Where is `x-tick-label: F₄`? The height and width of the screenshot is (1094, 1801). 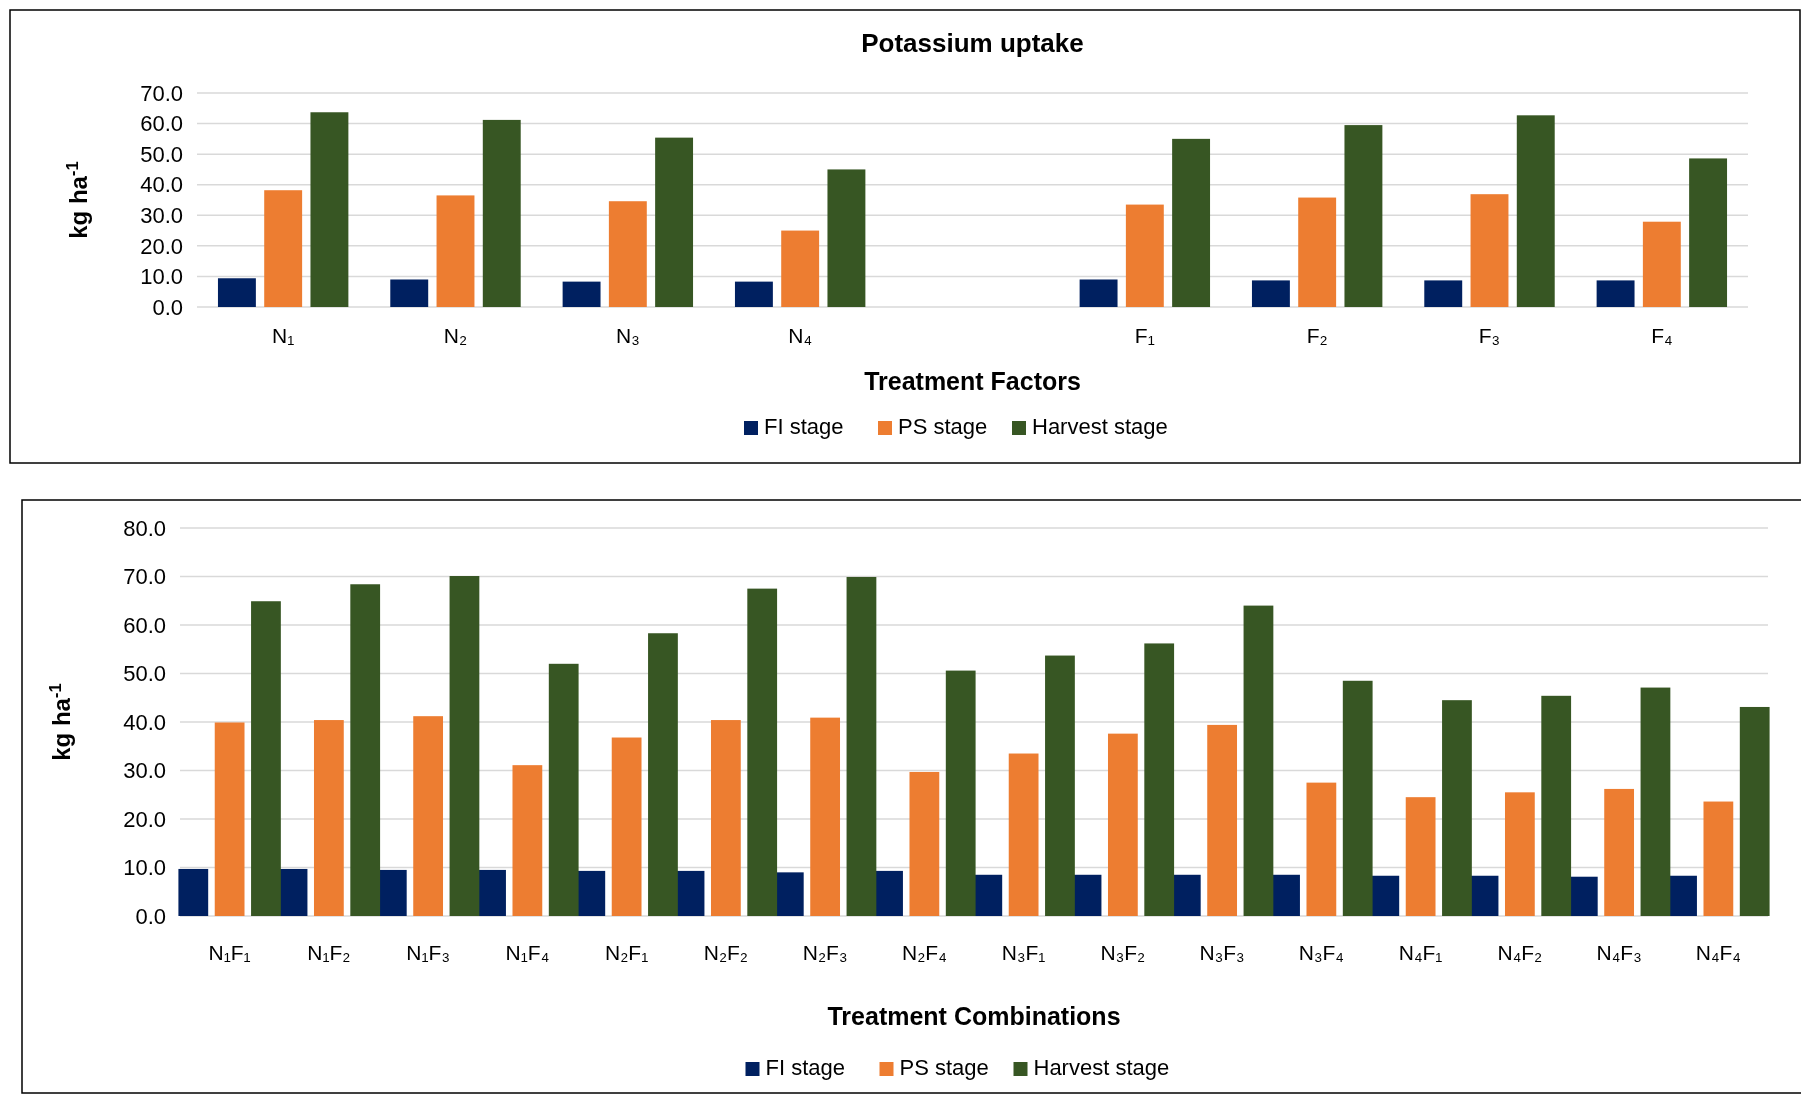 x-tick-label: F₄ is located at coordinates (1662, 335).